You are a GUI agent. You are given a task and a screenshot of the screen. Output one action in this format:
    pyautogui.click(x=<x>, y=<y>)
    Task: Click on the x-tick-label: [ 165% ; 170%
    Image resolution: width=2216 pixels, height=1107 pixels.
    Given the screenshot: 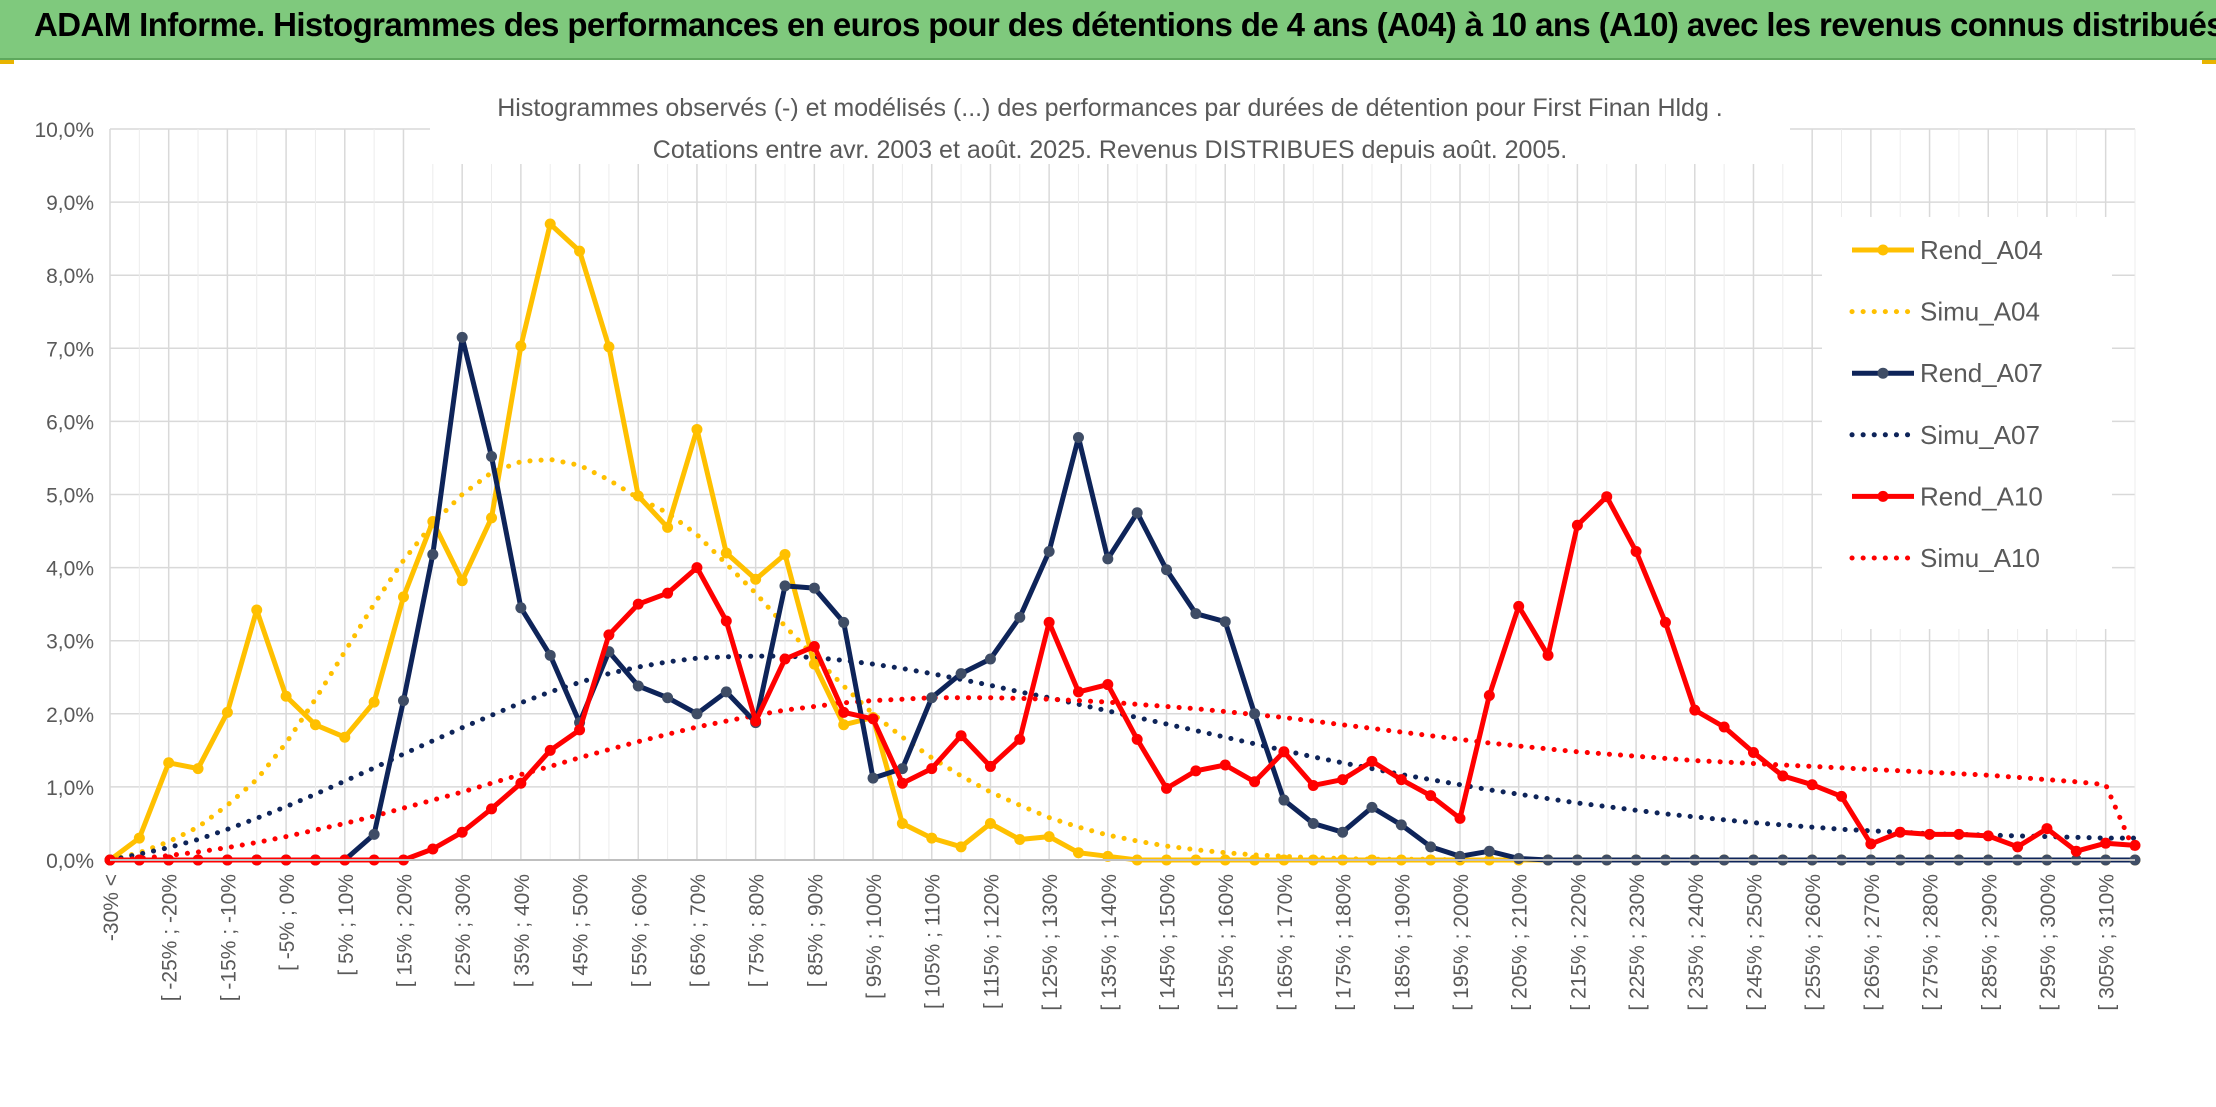 What is the action you would take?
    pyautogui.click(x=1285, y=942)
    